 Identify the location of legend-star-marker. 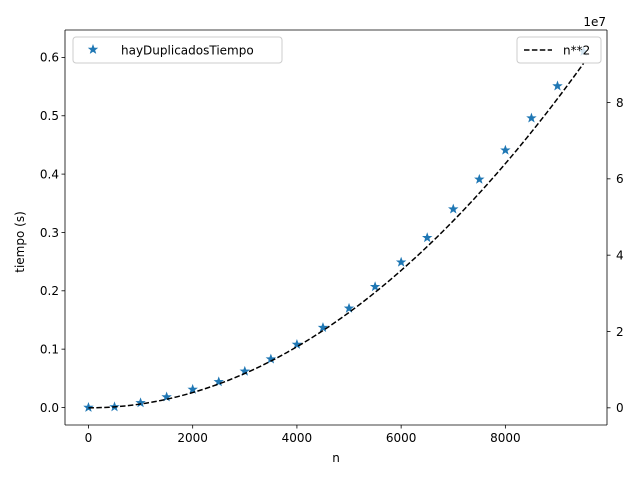
(93, 49).